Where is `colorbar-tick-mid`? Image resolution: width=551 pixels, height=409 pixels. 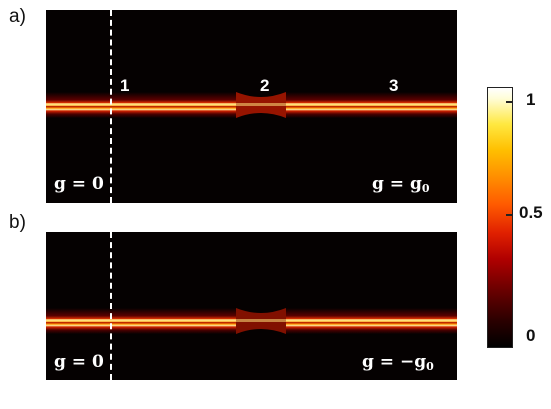 colorbar-tick-mid is located at coordinates (509, 215).